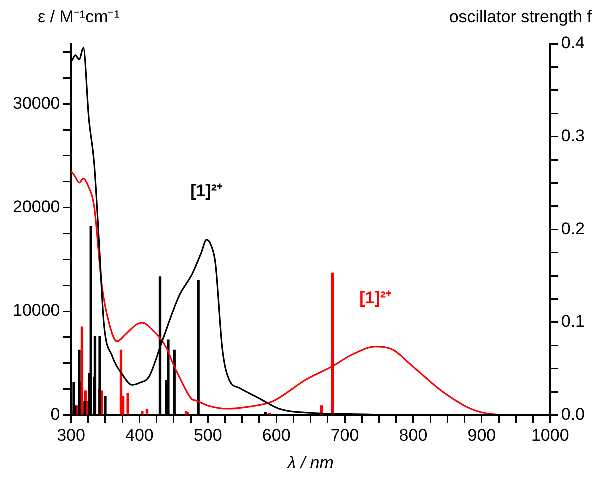  Describe the element at coordinates (573, 228) in the screenshot. I see `y2-tick-label: 0.2` at that location.